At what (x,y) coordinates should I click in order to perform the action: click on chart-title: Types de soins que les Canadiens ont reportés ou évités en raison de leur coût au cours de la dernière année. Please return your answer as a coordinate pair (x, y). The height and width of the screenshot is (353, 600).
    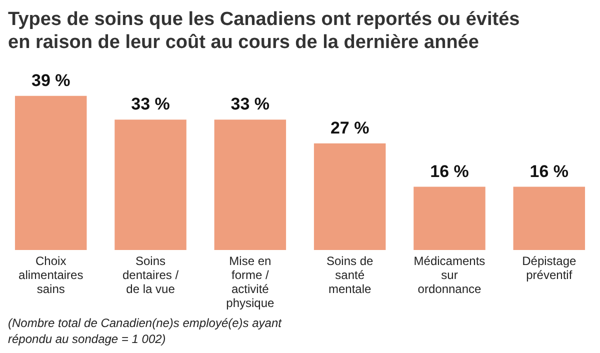
    Looking at the image, I should click on (264, 31).